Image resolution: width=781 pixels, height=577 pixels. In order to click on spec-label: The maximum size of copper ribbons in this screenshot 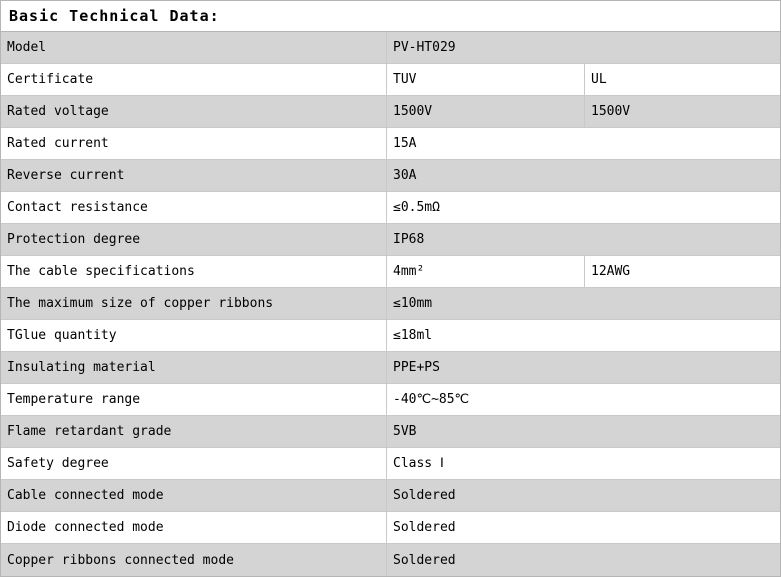, I will do `click(194, 303)`.